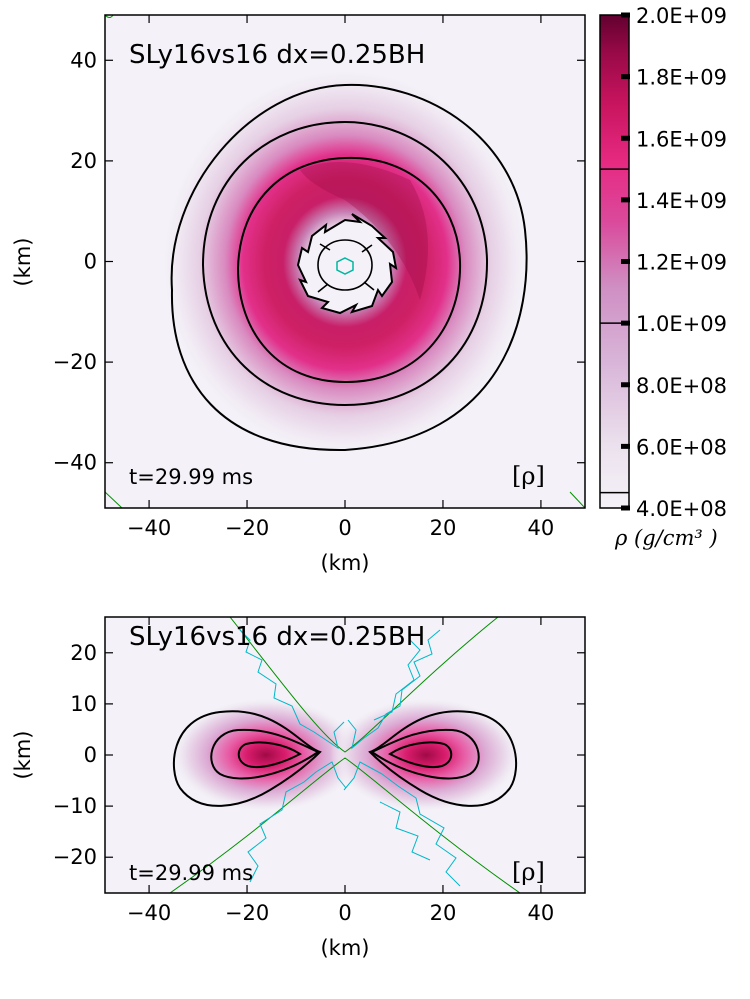  I want to click on bottom-right-contour-outer, so click(443, 758).